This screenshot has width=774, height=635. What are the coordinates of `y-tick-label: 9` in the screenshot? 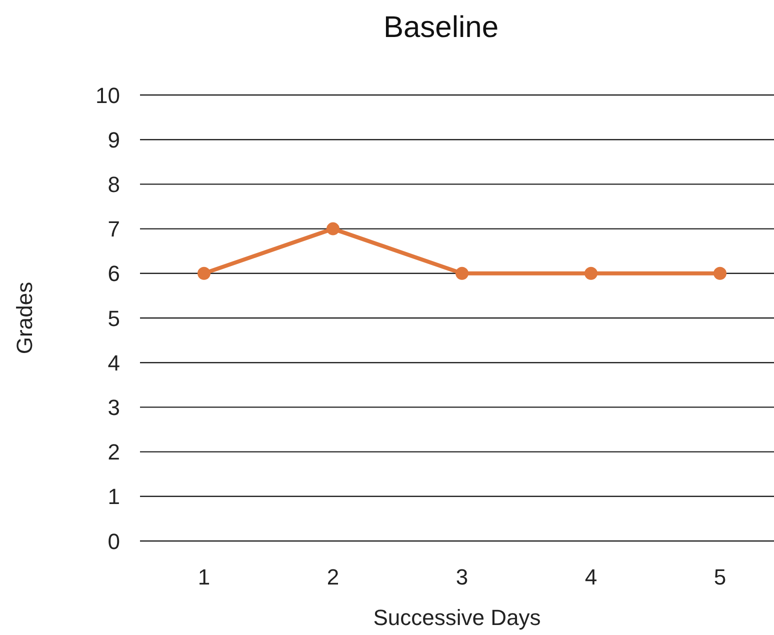 It's located at (114, 139).